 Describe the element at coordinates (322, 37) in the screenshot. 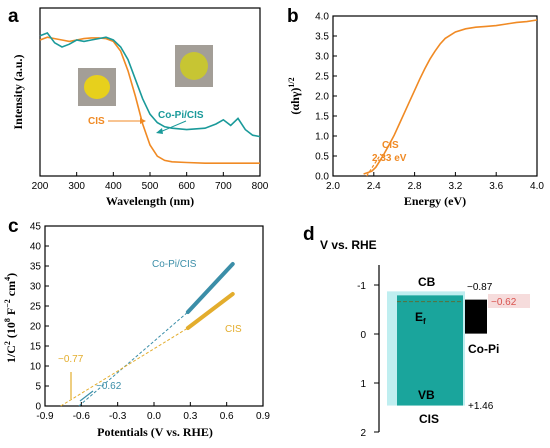

I see `panel-b-ytick-label: 3.5` at that location.